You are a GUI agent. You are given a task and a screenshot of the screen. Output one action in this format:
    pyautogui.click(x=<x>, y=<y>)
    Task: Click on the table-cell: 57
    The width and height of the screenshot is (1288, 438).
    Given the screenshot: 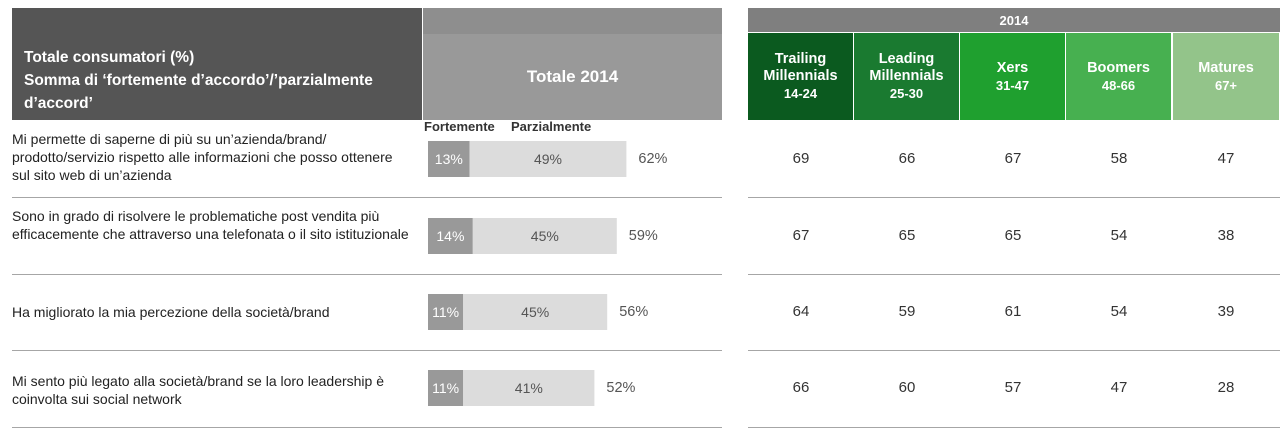 What is the action you would take?
    pyautogui.click(x=1013, y=387)
    